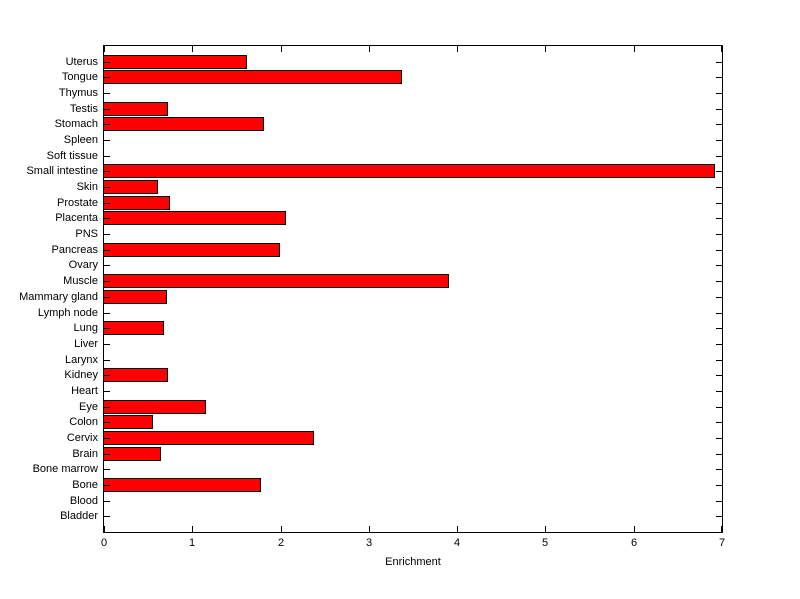 This screenshot has height=599, width=800. What do you see at coordinates (86, 234) in the screenshot?
I see `y-tick-label-pns: PNS` at bounding box center [86, 234].